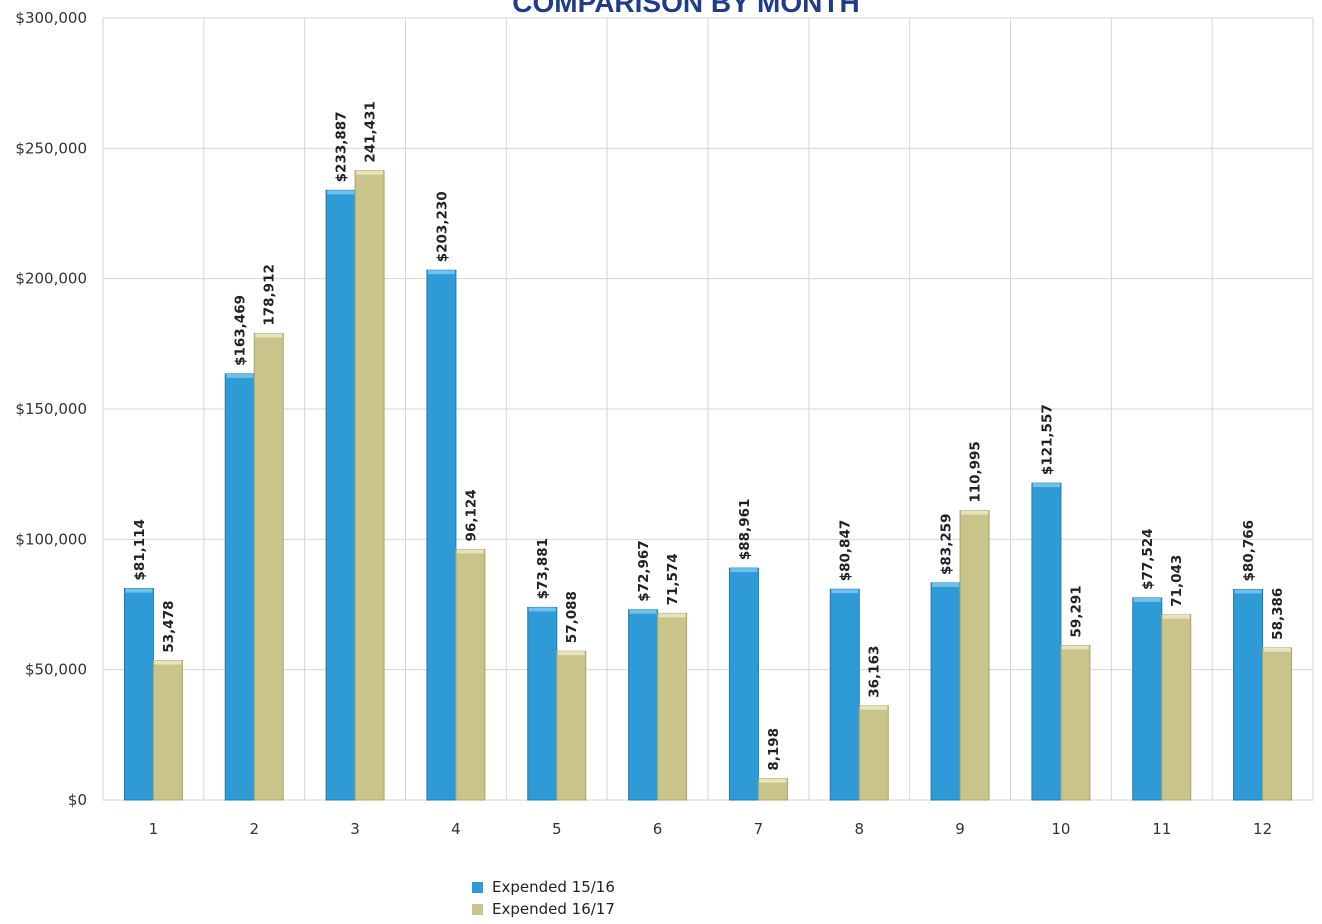 This screenshot has height=924, width=1322. I want to click on data-label-series-2: 71,043, so click(1177, 581).